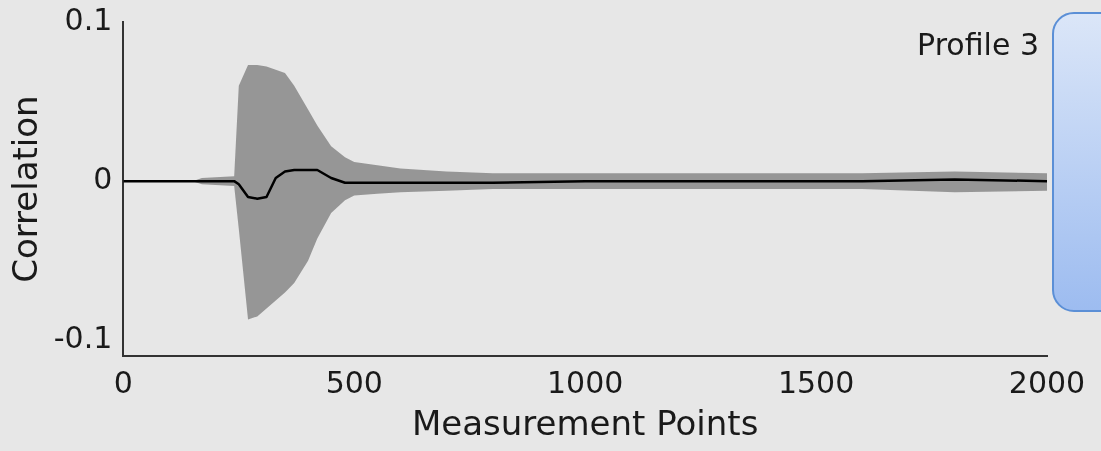 This screenshot has width=1101, height=451. Describe the element at coordinates (816, 382) in the screenshot. I see `x-tick-label: 1500` at that location.